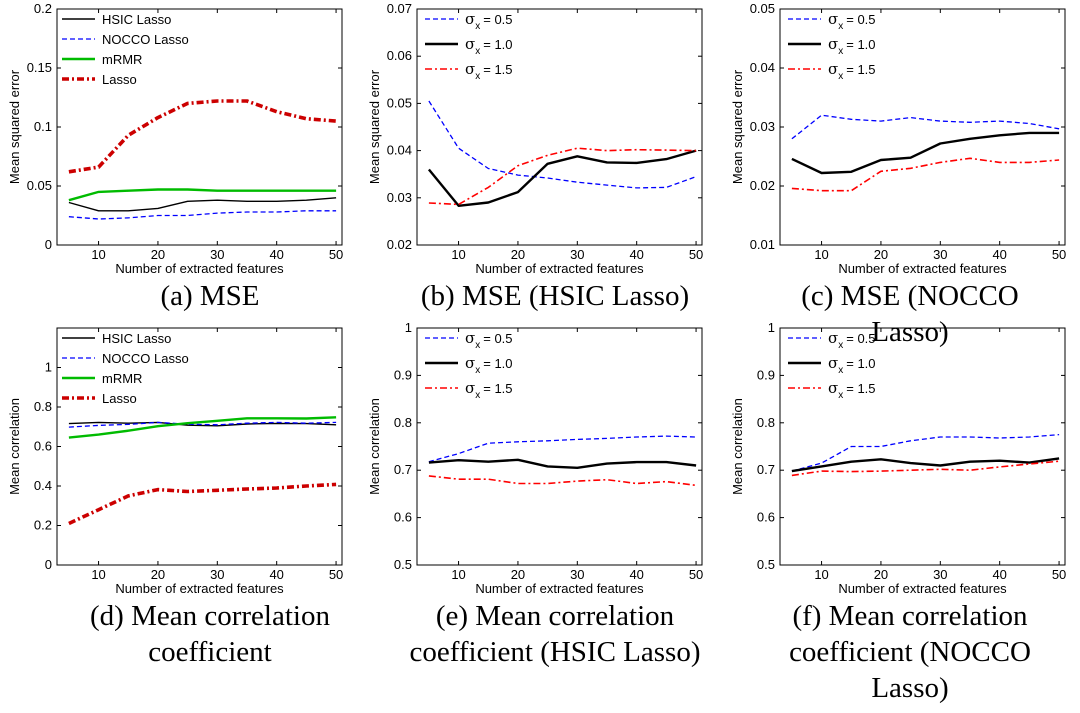 This screenshot has height=713, width=1080. What do you see at coordinates (136, 338) in the screenshot?
I see `legend-label: HSIC Lasso` at bounding box center [136, 338].